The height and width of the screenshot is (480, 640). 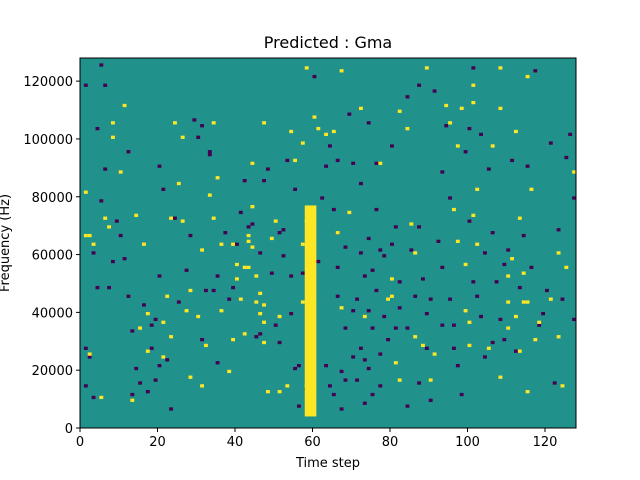 I want to click on x-tick-label: 100, so click(x=467, y=442).